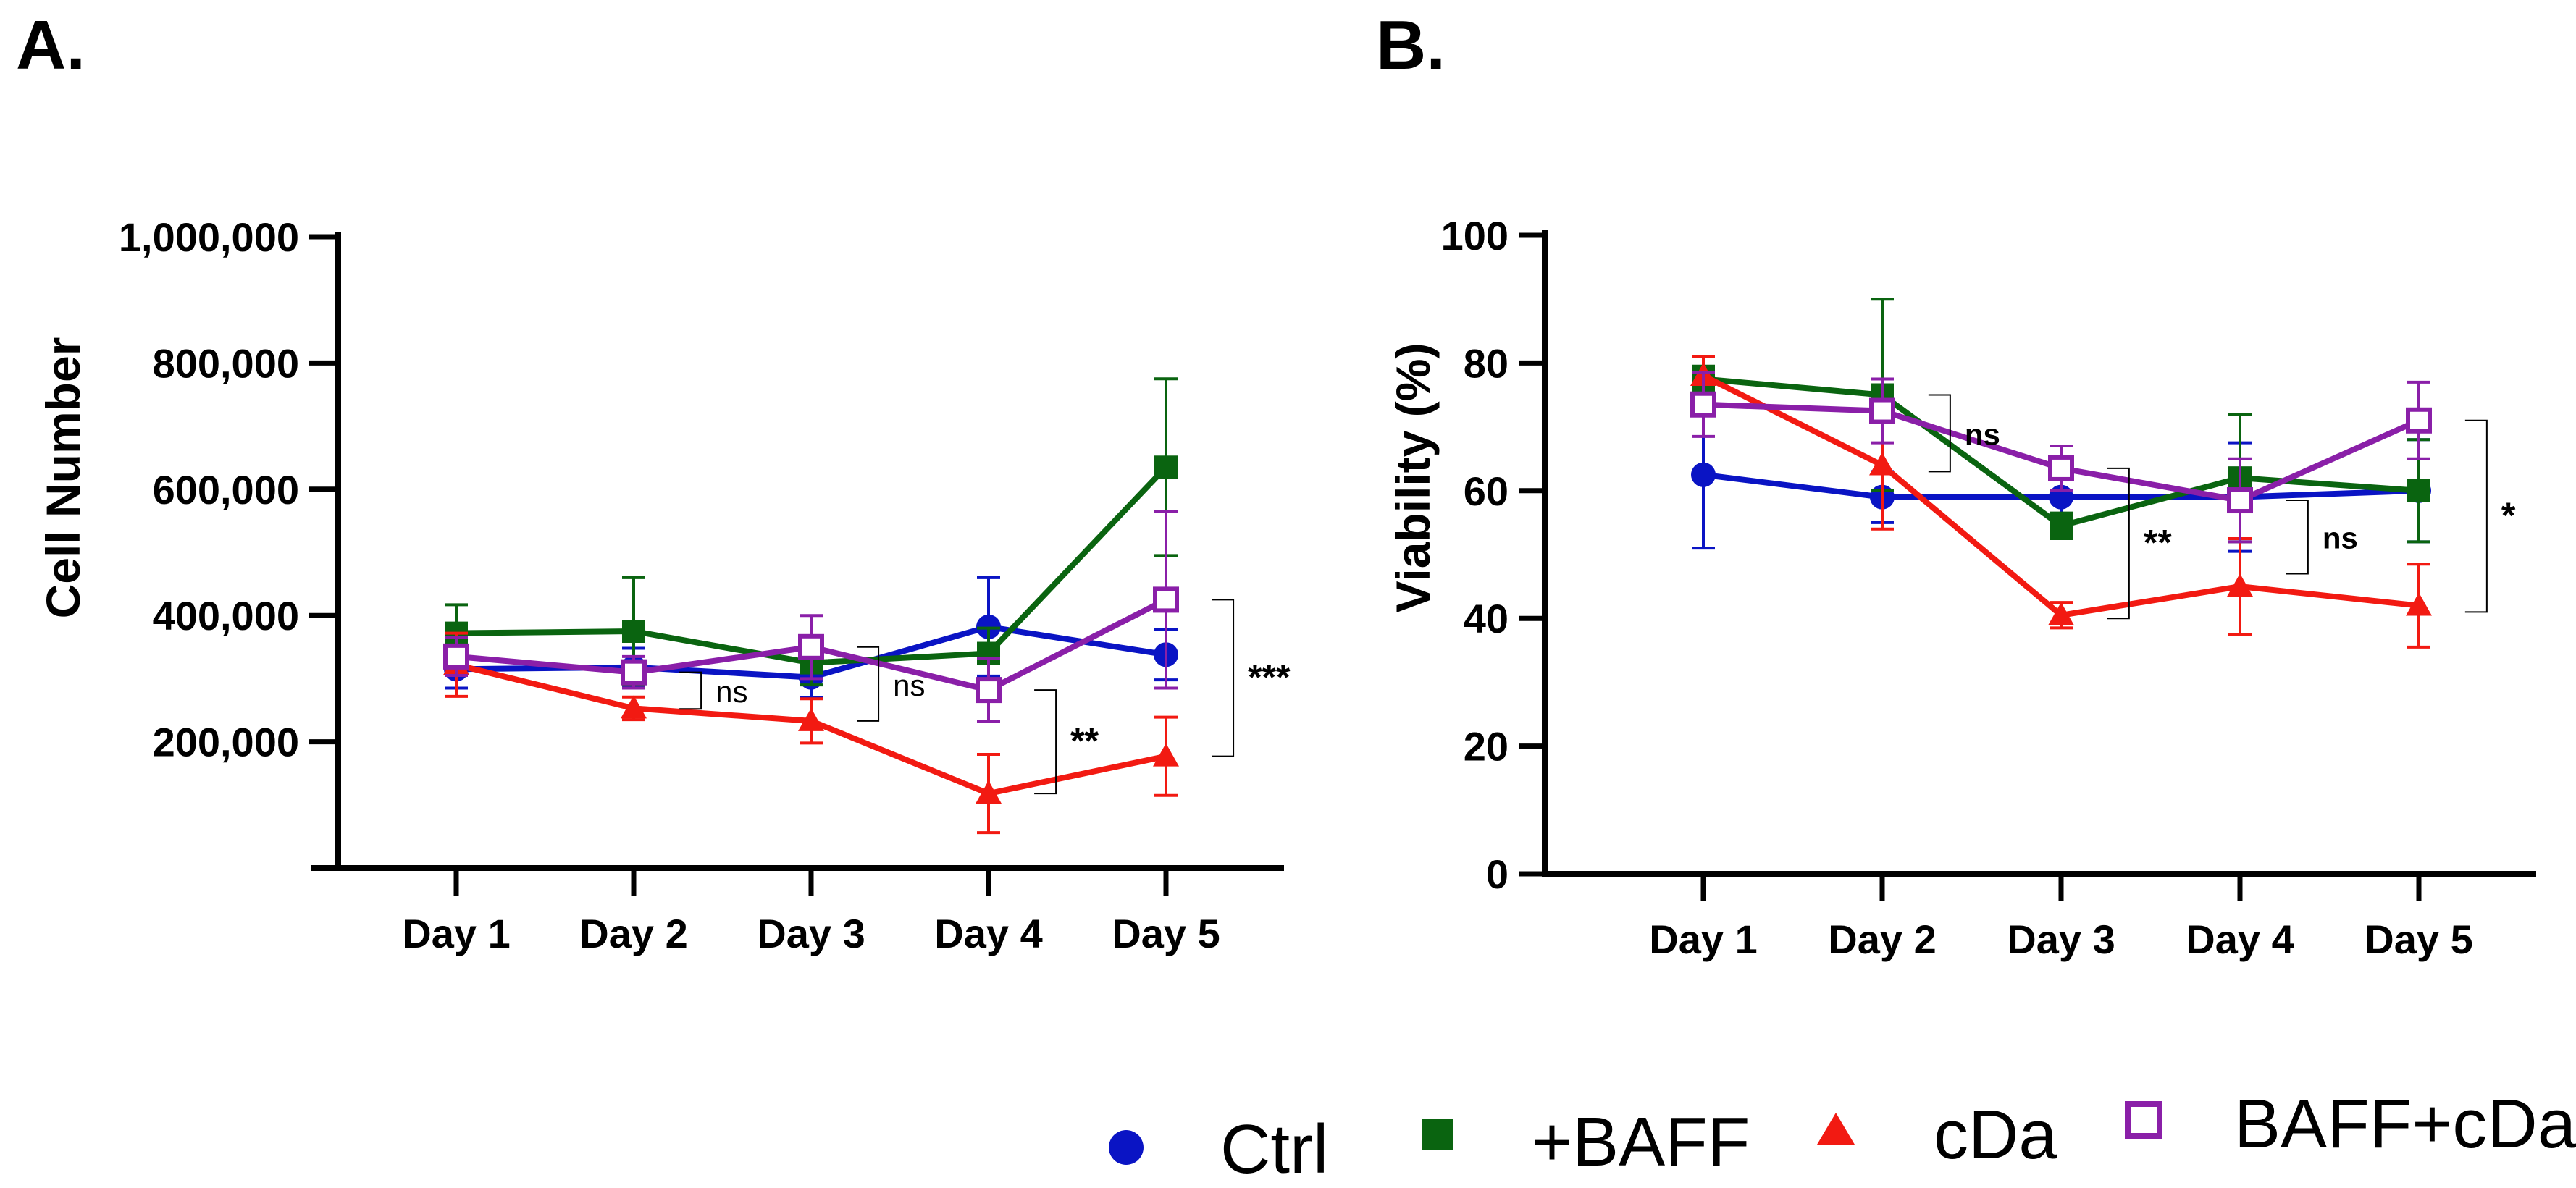 Image resolution: width=2576 pixels, height=1188 pixels. Describe the element at coordinates (1274, 1149) in the screenshot. I see `legend-label: Ctrl` at that location.